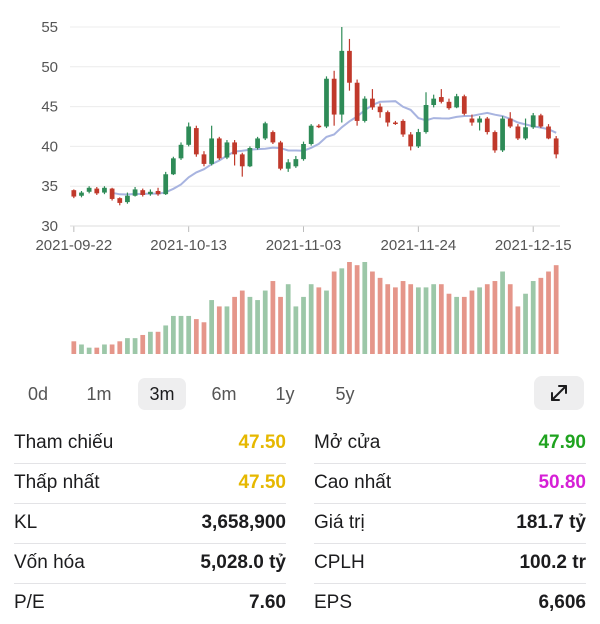 The width and height of the screenshot is (600, 624). What do you see at coordinates (162, 394) in the screenshot?
I see `range-button-3m: 3m` at bounding box center [162, 394].